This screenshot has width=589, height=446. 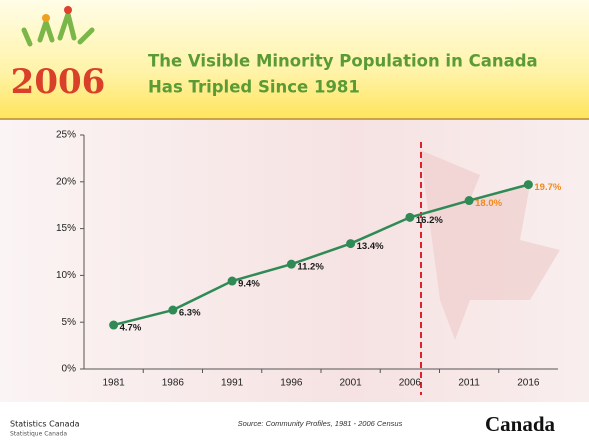 What do you see at coordinates (131, 328) in the screenshot?
I see `value-label: 4.7%` at bounding box center [131, 328].